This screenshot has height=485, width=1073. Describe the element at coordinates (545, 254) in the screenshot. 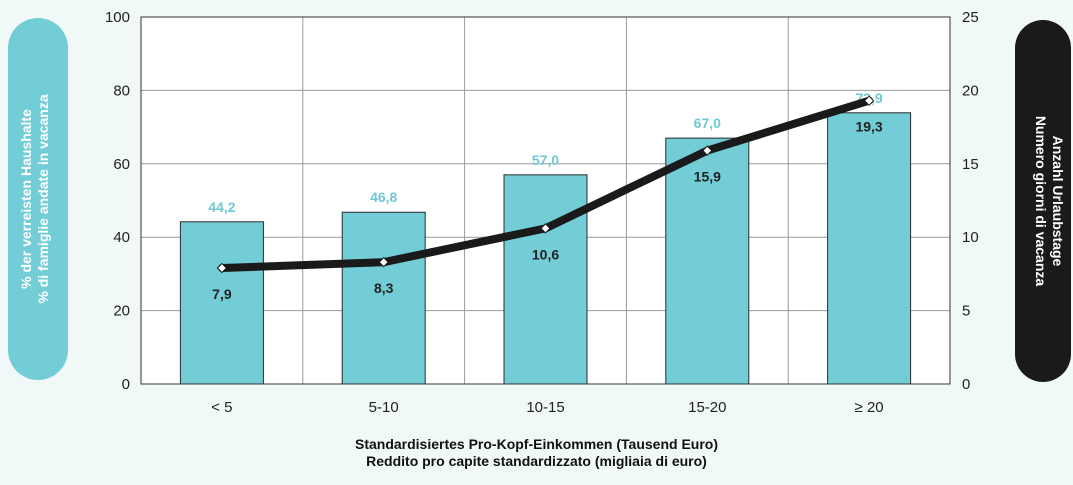

I see `line-value-label: 10,6` at that location.